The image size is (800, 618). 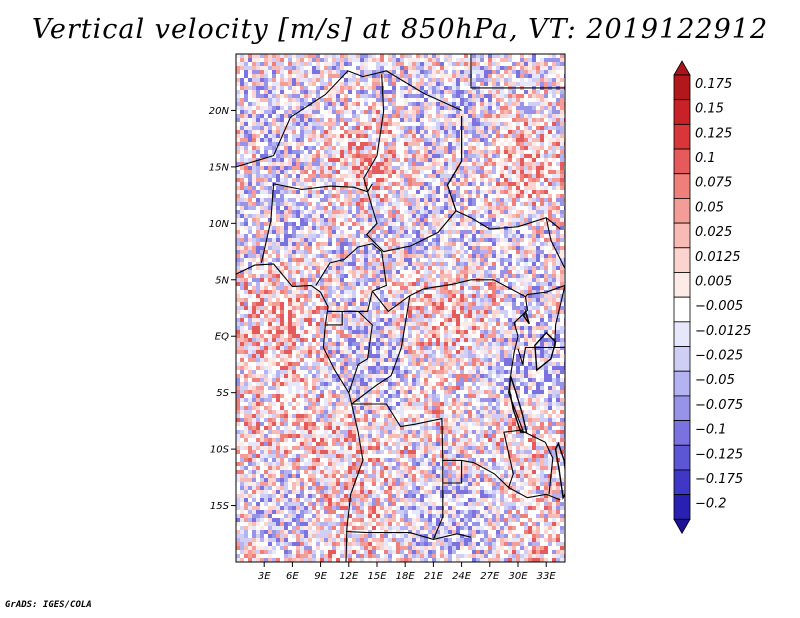 What do you see at coordinates (518, 576) in the screenshot?
I see `lon-tick-label: 30E` at bounding box center [518, 576].